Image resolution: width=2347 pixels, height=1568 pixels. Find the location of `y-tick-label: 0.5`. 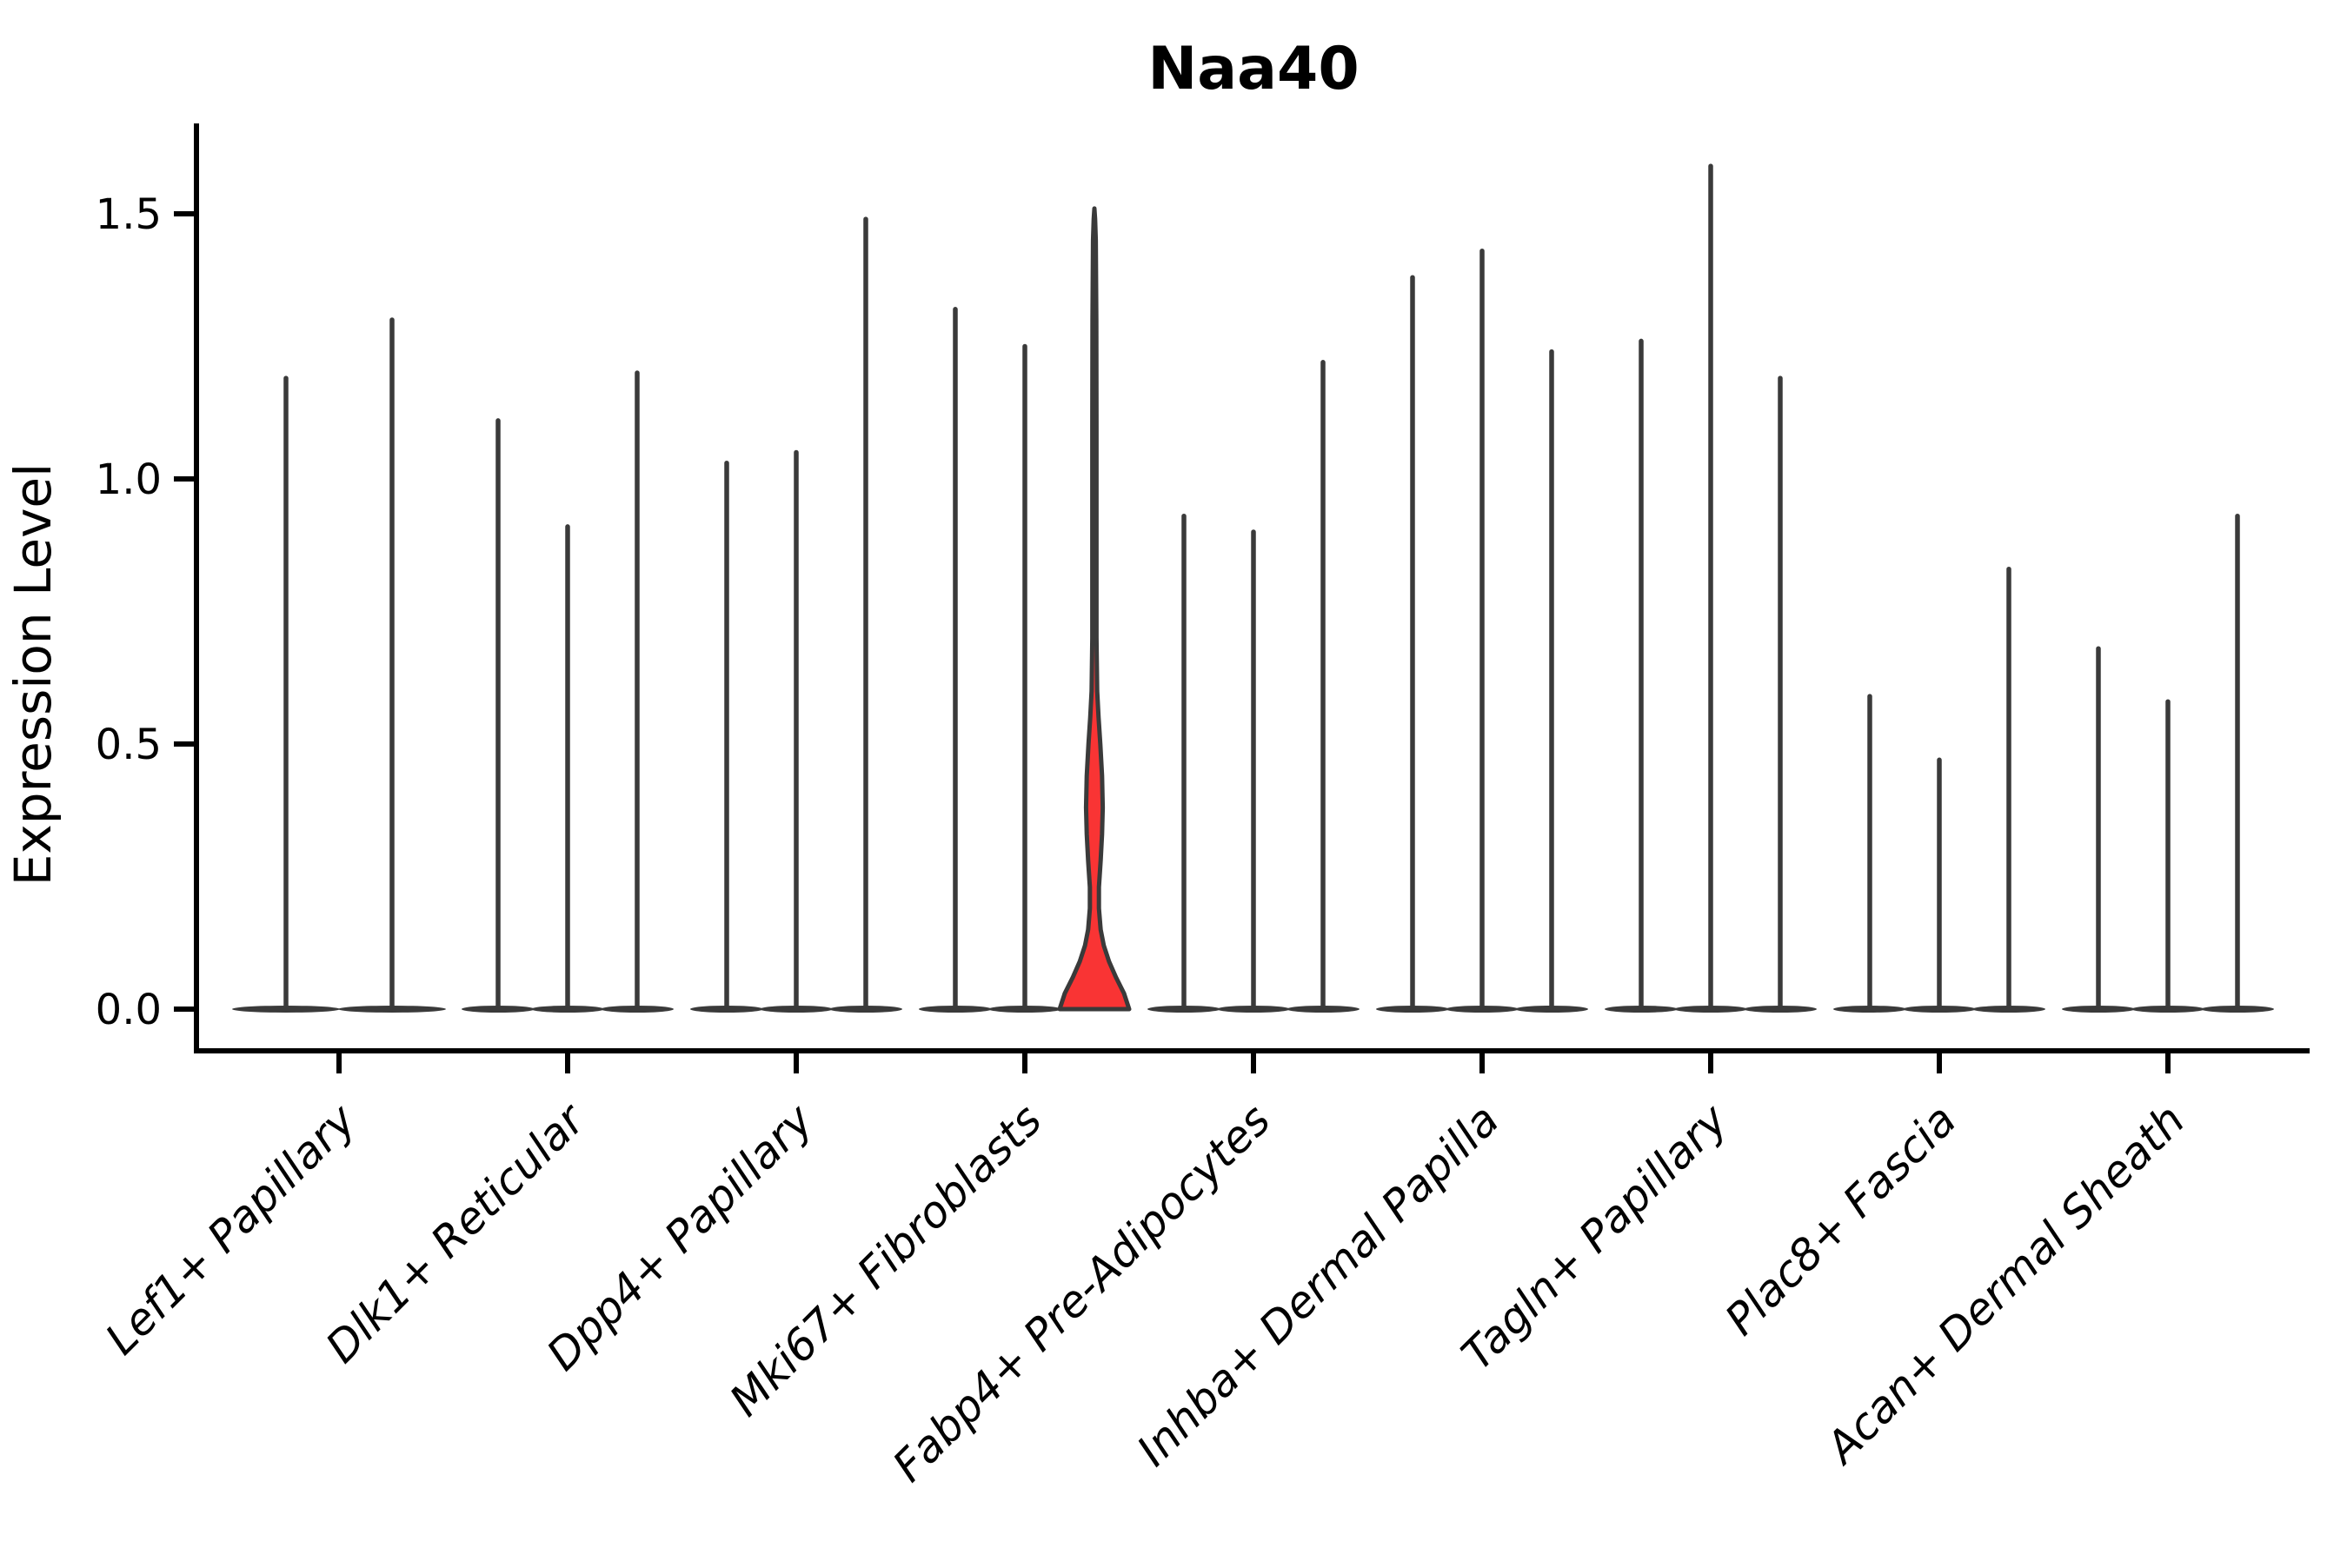

y-tick-label: 0.5 is located at coordinates (129, 745).